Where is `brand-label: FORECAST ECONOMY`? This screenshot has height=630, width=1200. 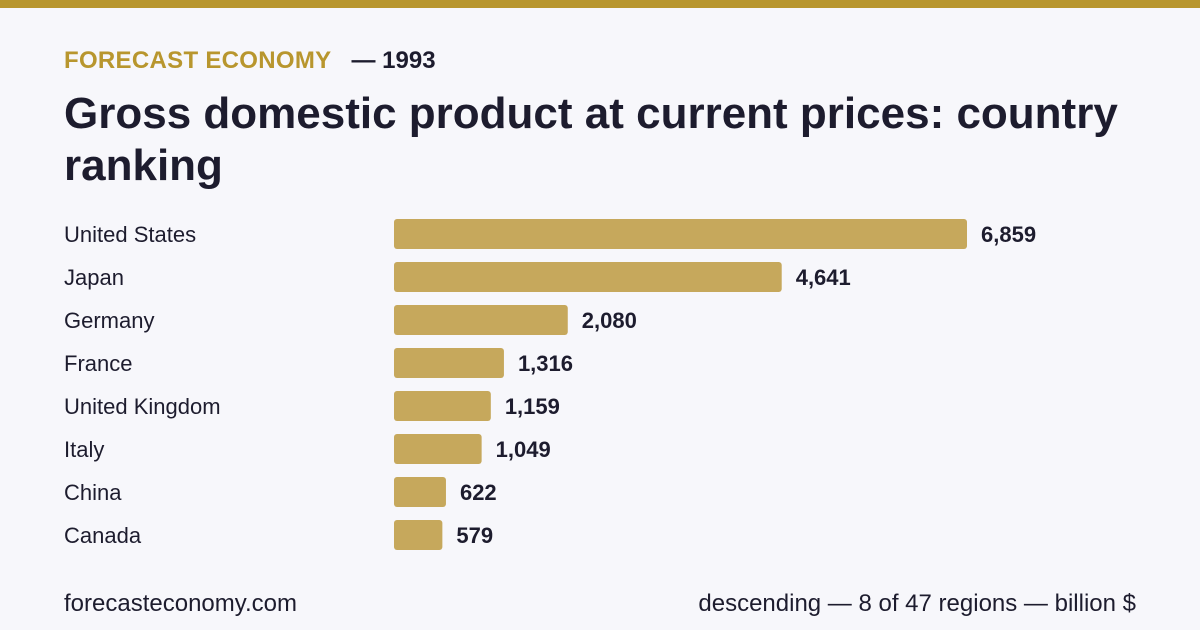
brand-label: FORECAST ECONOMY is located at coordinates (198, 60).